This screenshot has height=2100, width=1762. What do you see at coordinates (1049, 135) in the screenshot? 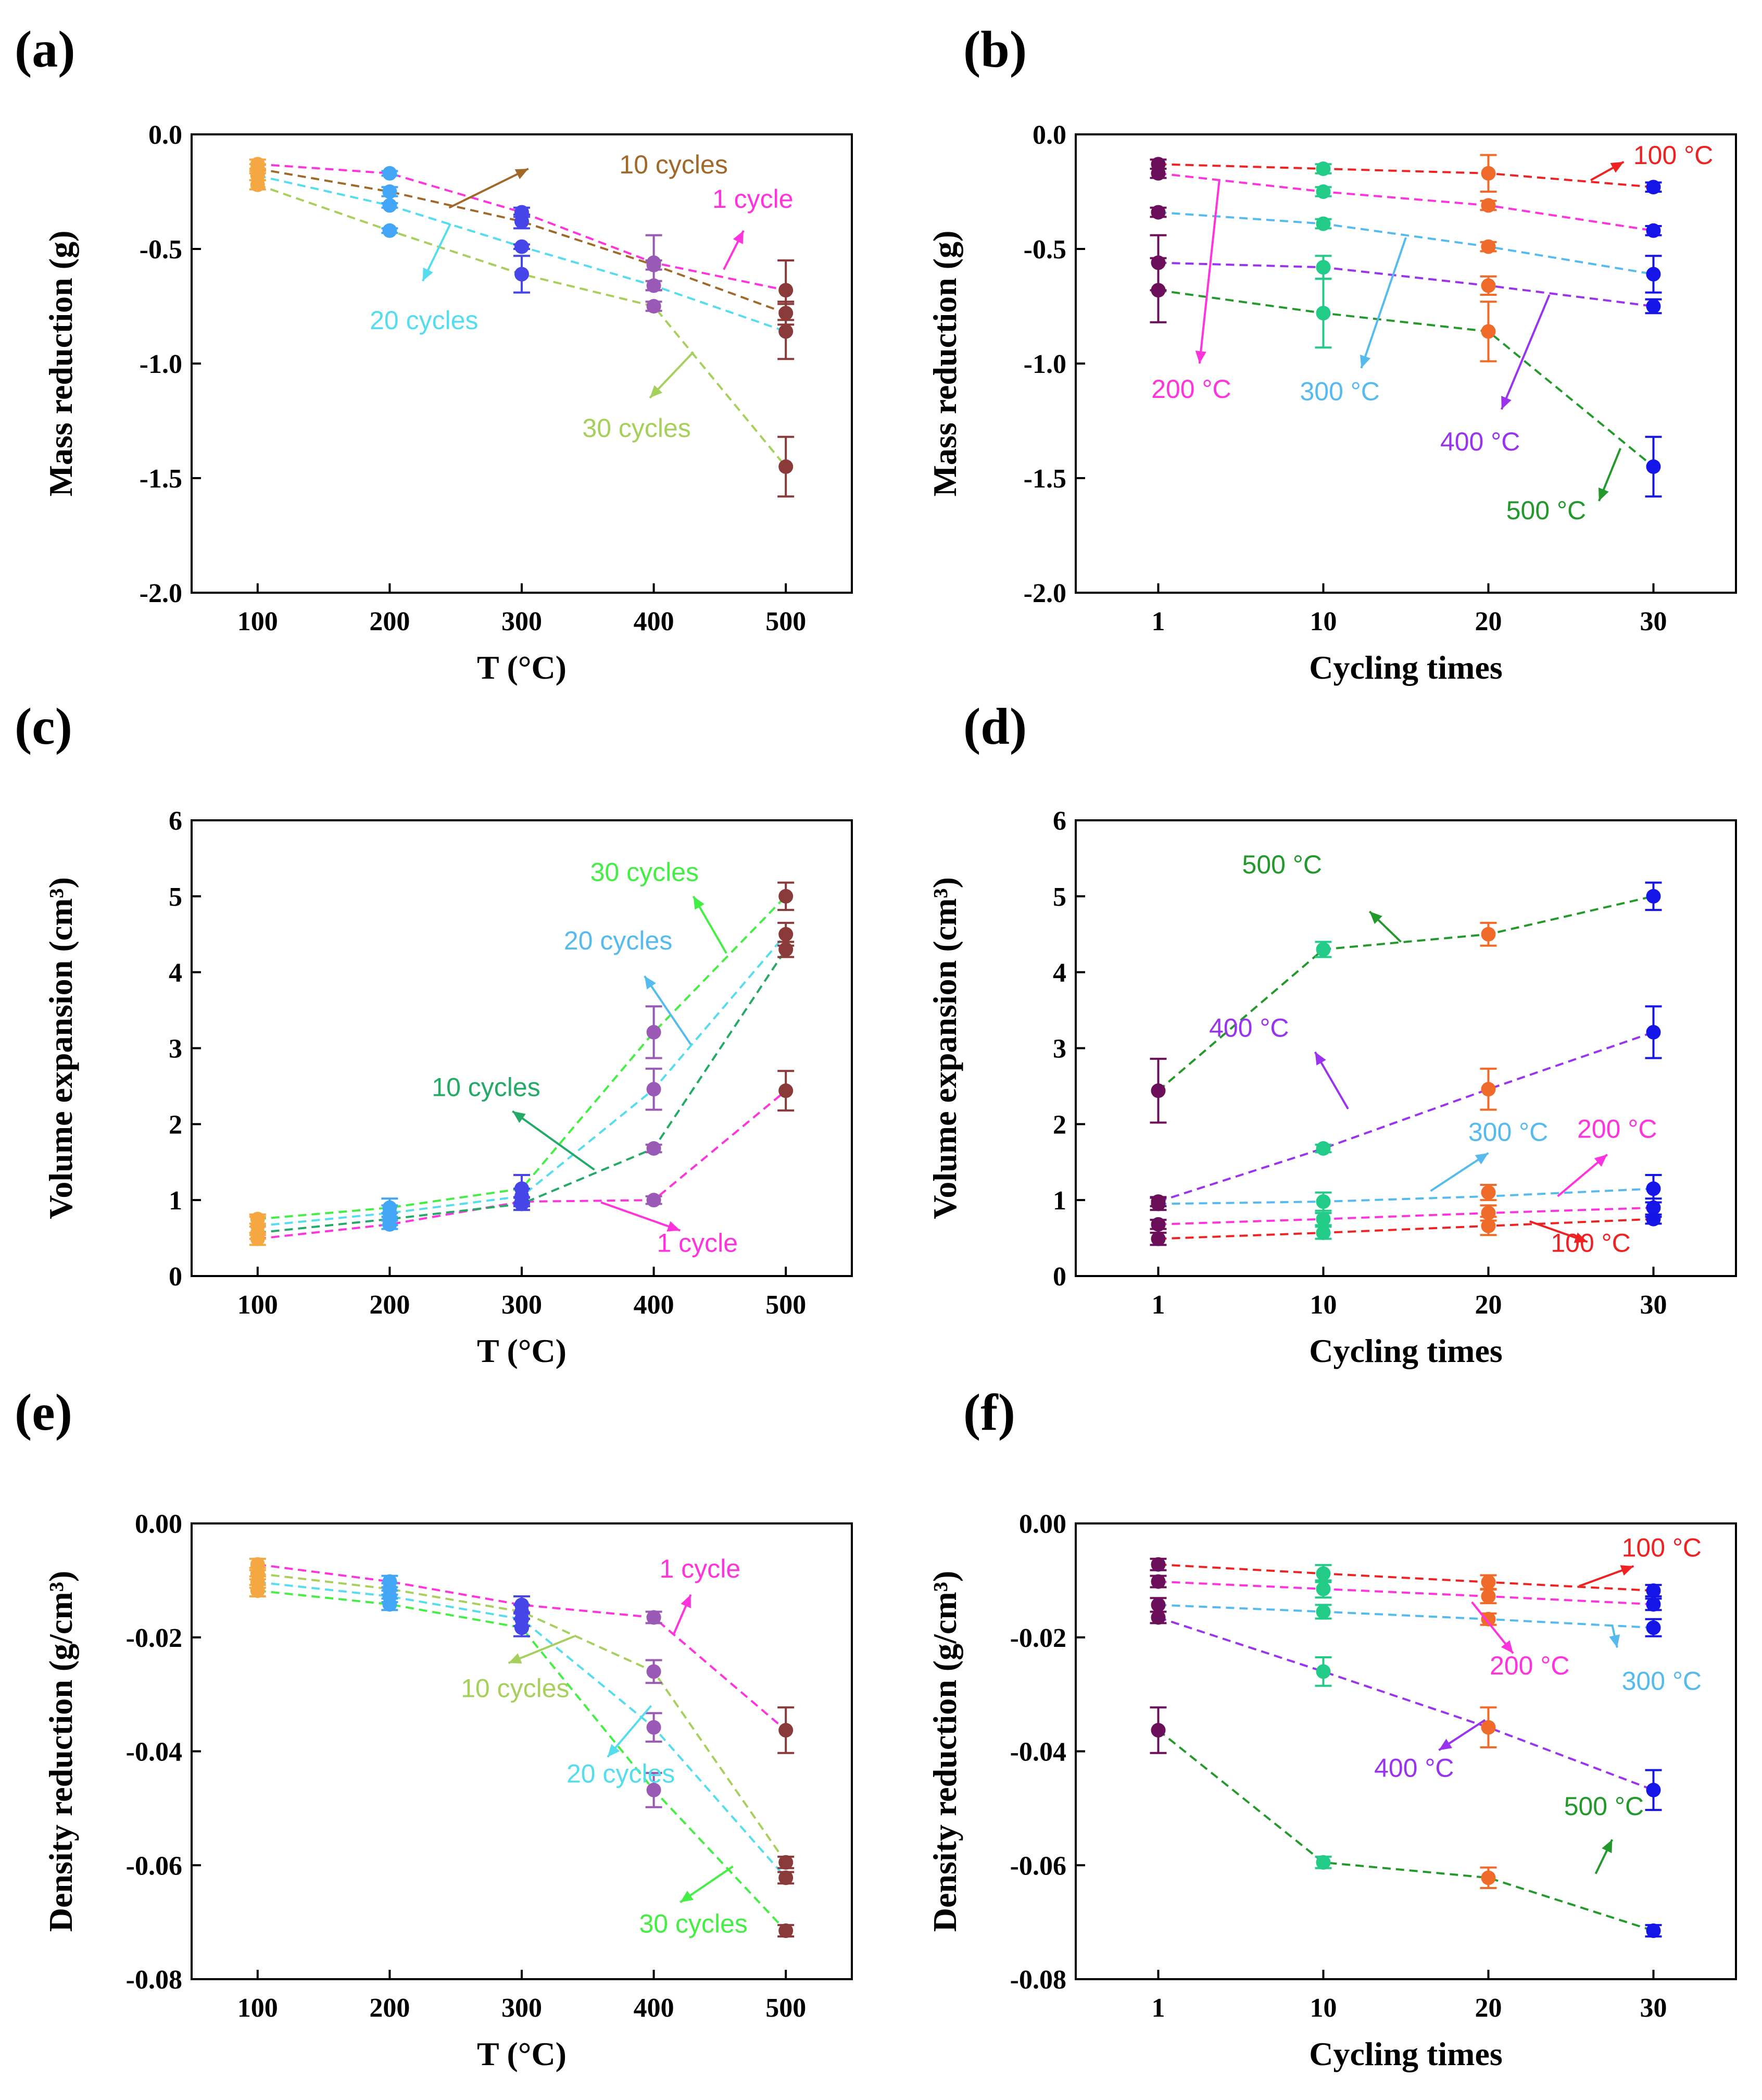
I see `y-tick-label: 0.0` at bounding box center [1049, 135].